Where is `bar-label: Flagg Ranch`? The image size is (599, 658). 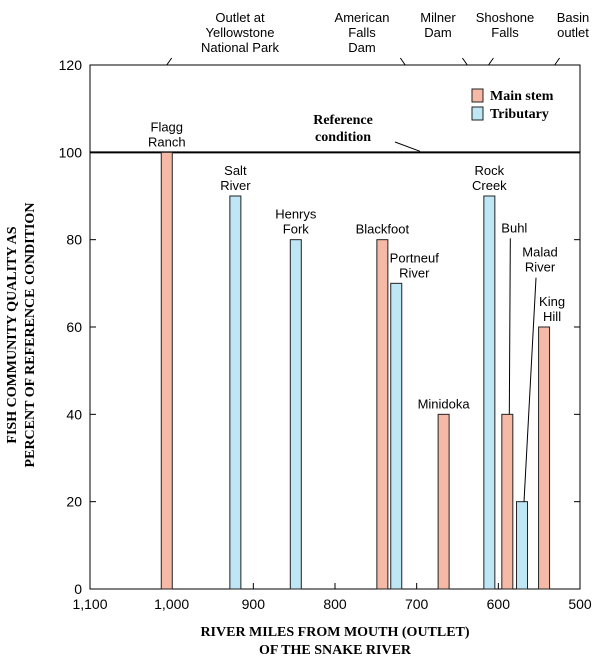 bar-label: Flagg Ranch is located at coordinates (167, 134).